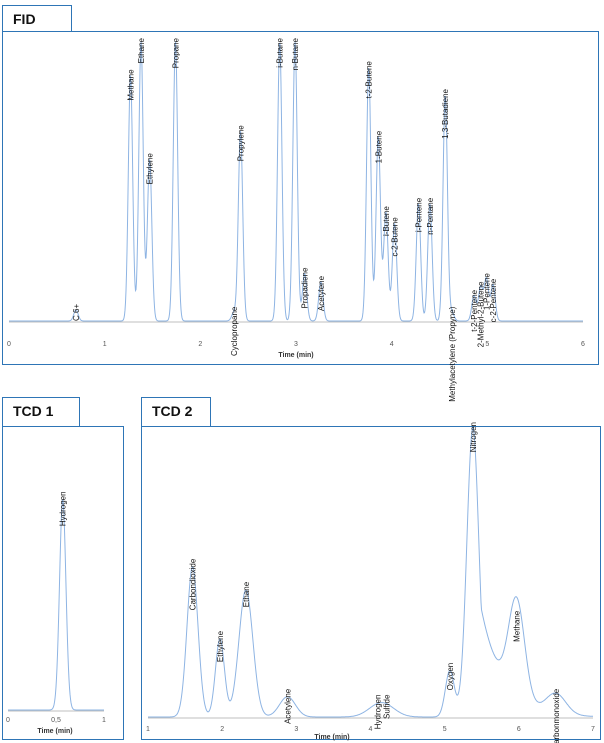 The image size is (604, 743). Describe the element at coordinates (148, 729) in the screenshot. I see `tcd2-tick-label: 1` at that location.